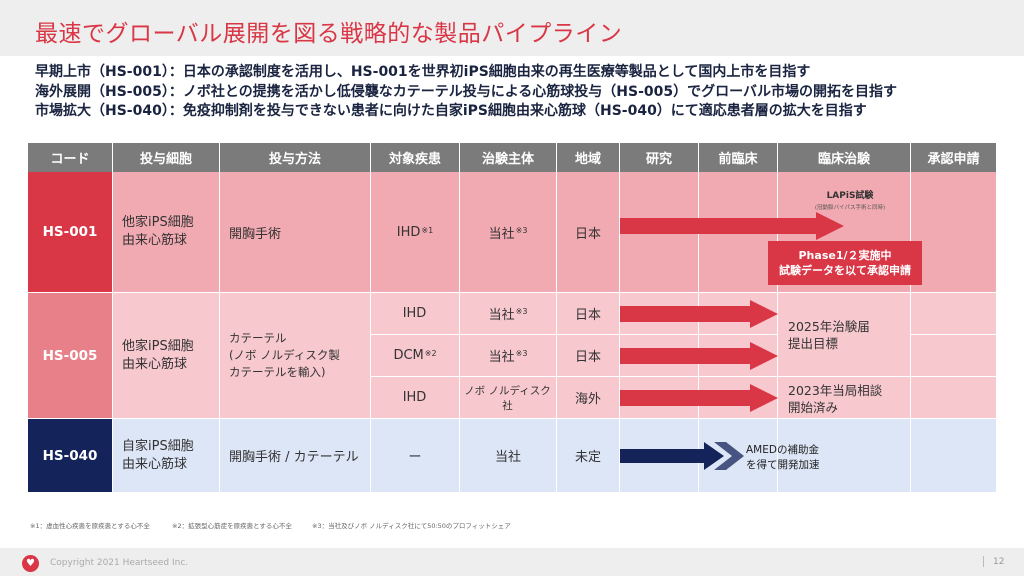 The width and height of the screenshot is (1024, 576). Describe the element at coordinates (295, 356) in the screenshot. I see `row-hs005-method: カテーテル (ノボ ノルディスク製 カテーテルを輸入)` at that location.